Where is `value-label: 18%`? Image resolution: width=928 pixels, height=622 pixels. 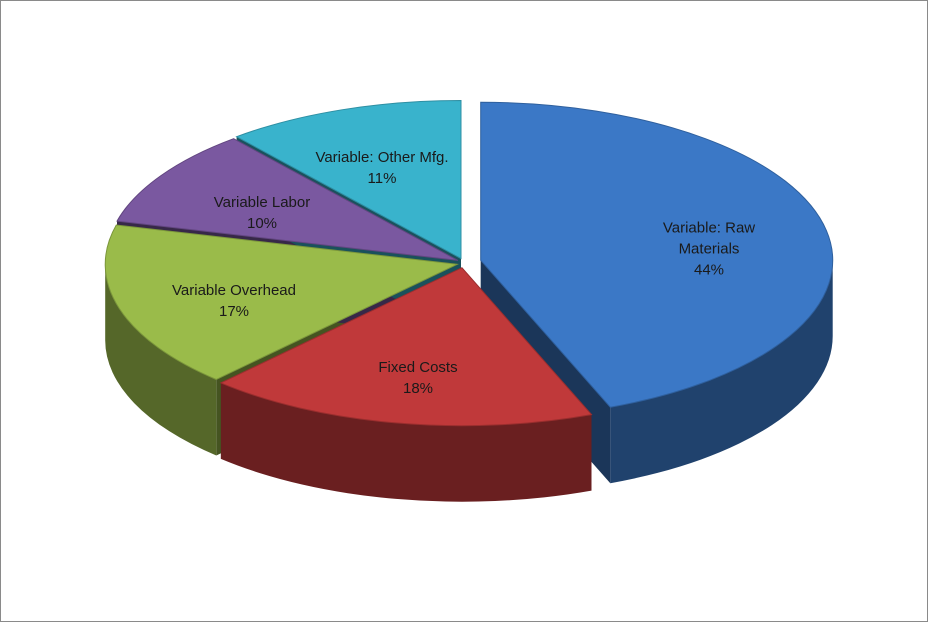
value-label: 18% is located at coordinates (418, 388).